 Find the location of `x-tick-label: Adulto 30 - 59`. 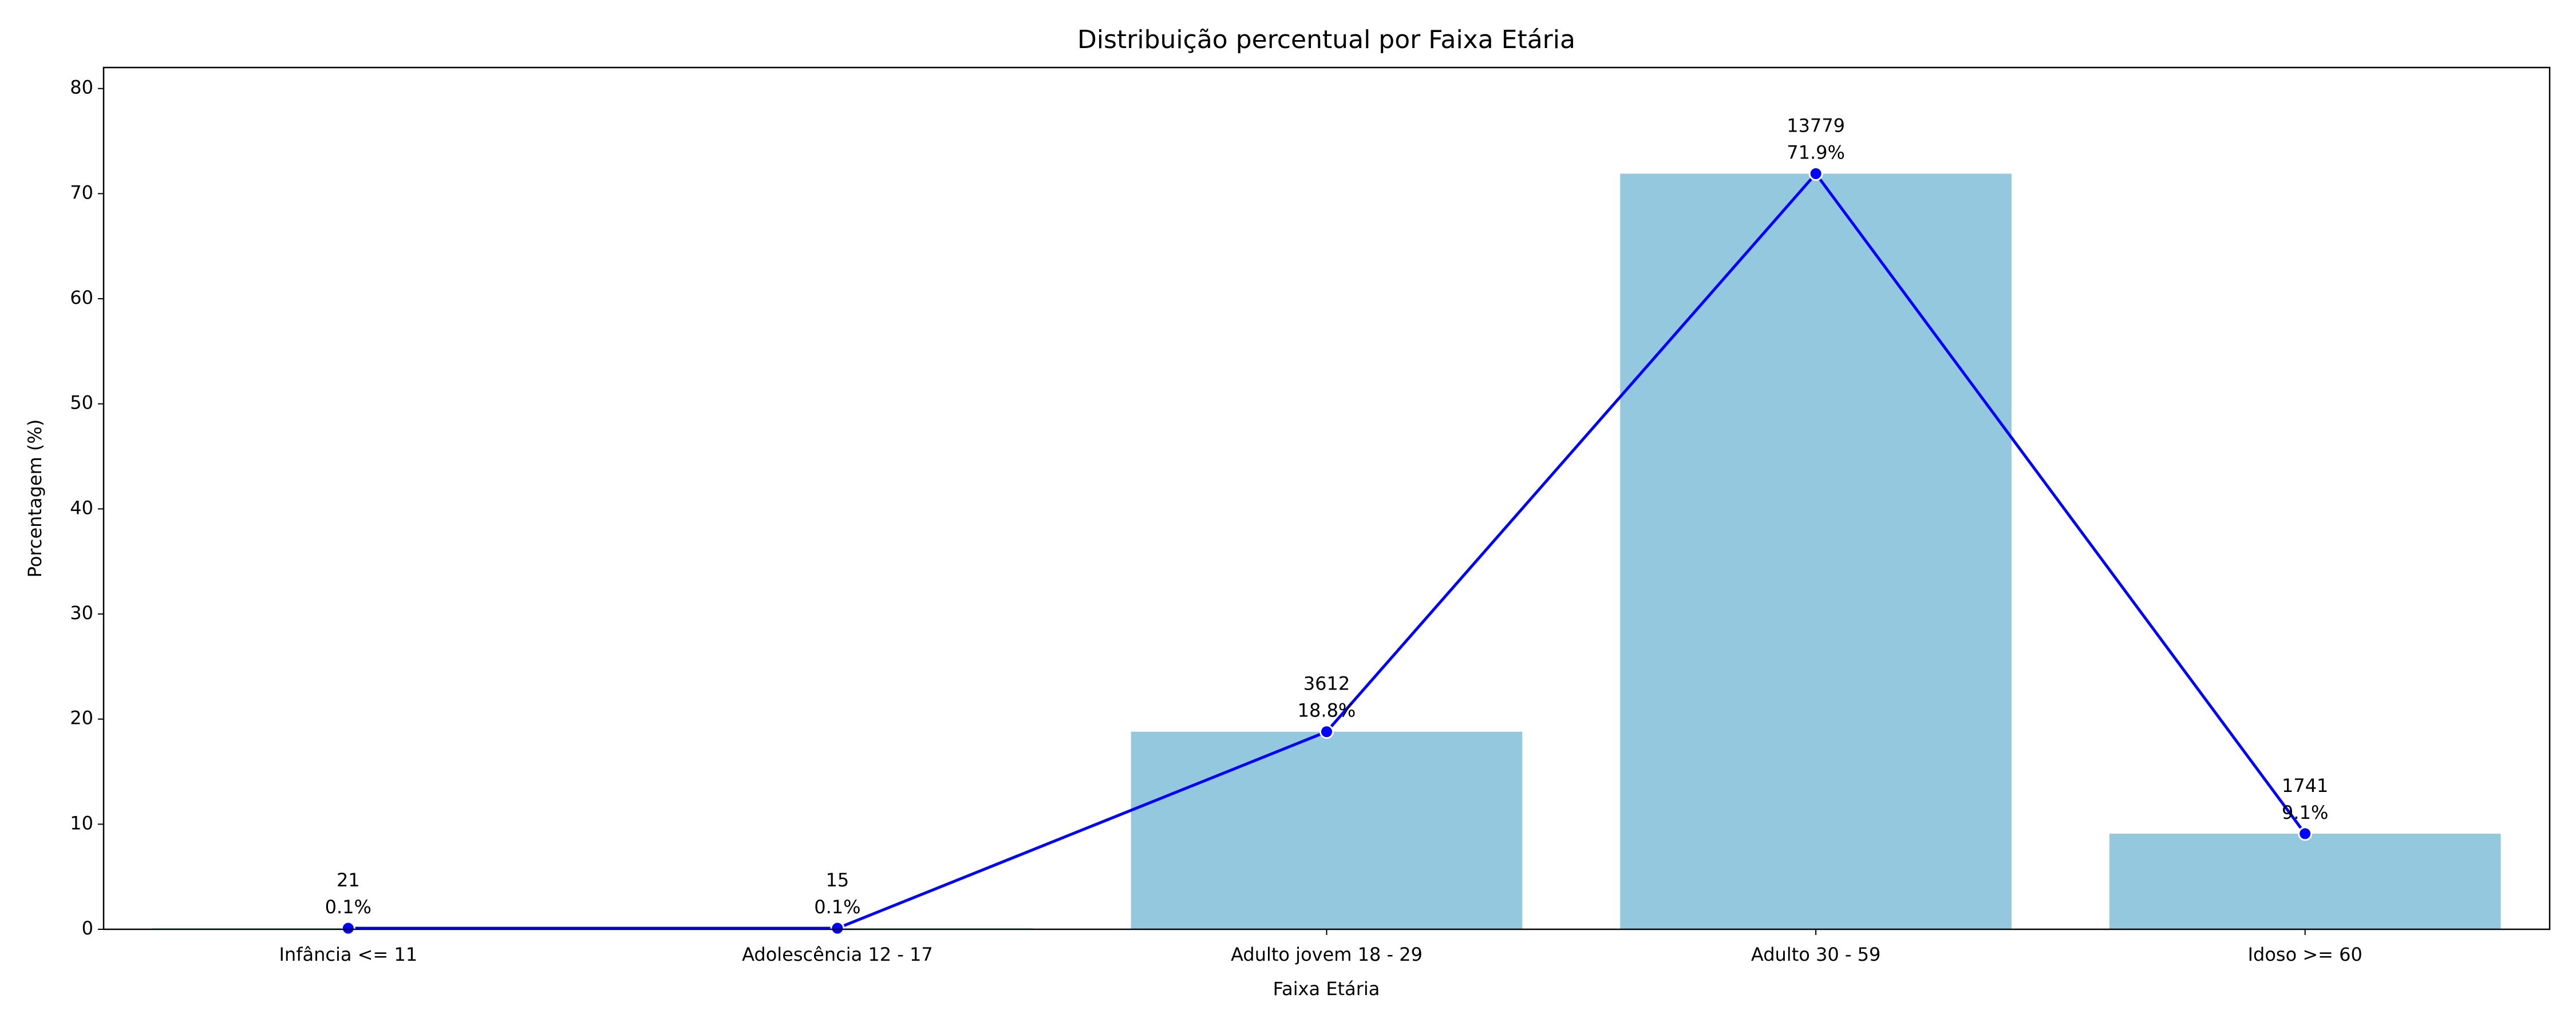

x-tick-label: Adulto 30 - 59 is located at coordinates (1815, 954).